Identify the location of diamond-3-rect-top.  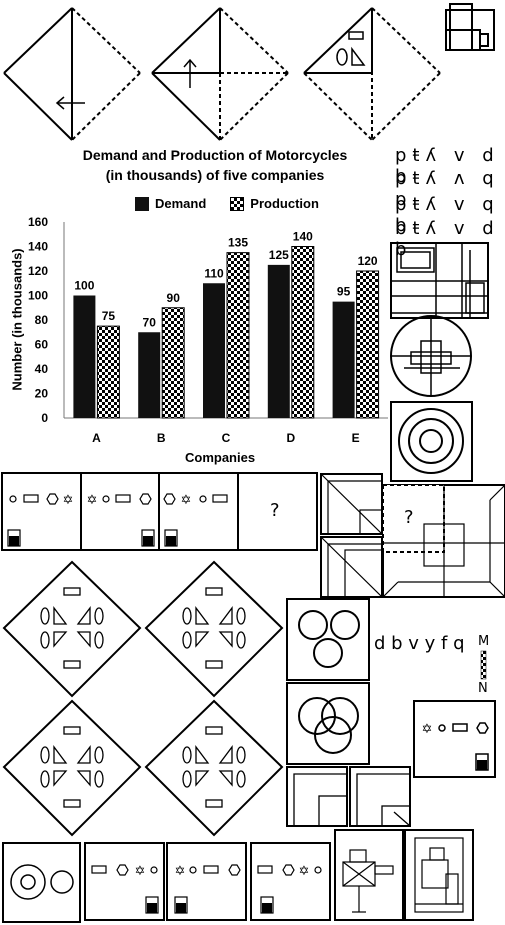
(72, 730).